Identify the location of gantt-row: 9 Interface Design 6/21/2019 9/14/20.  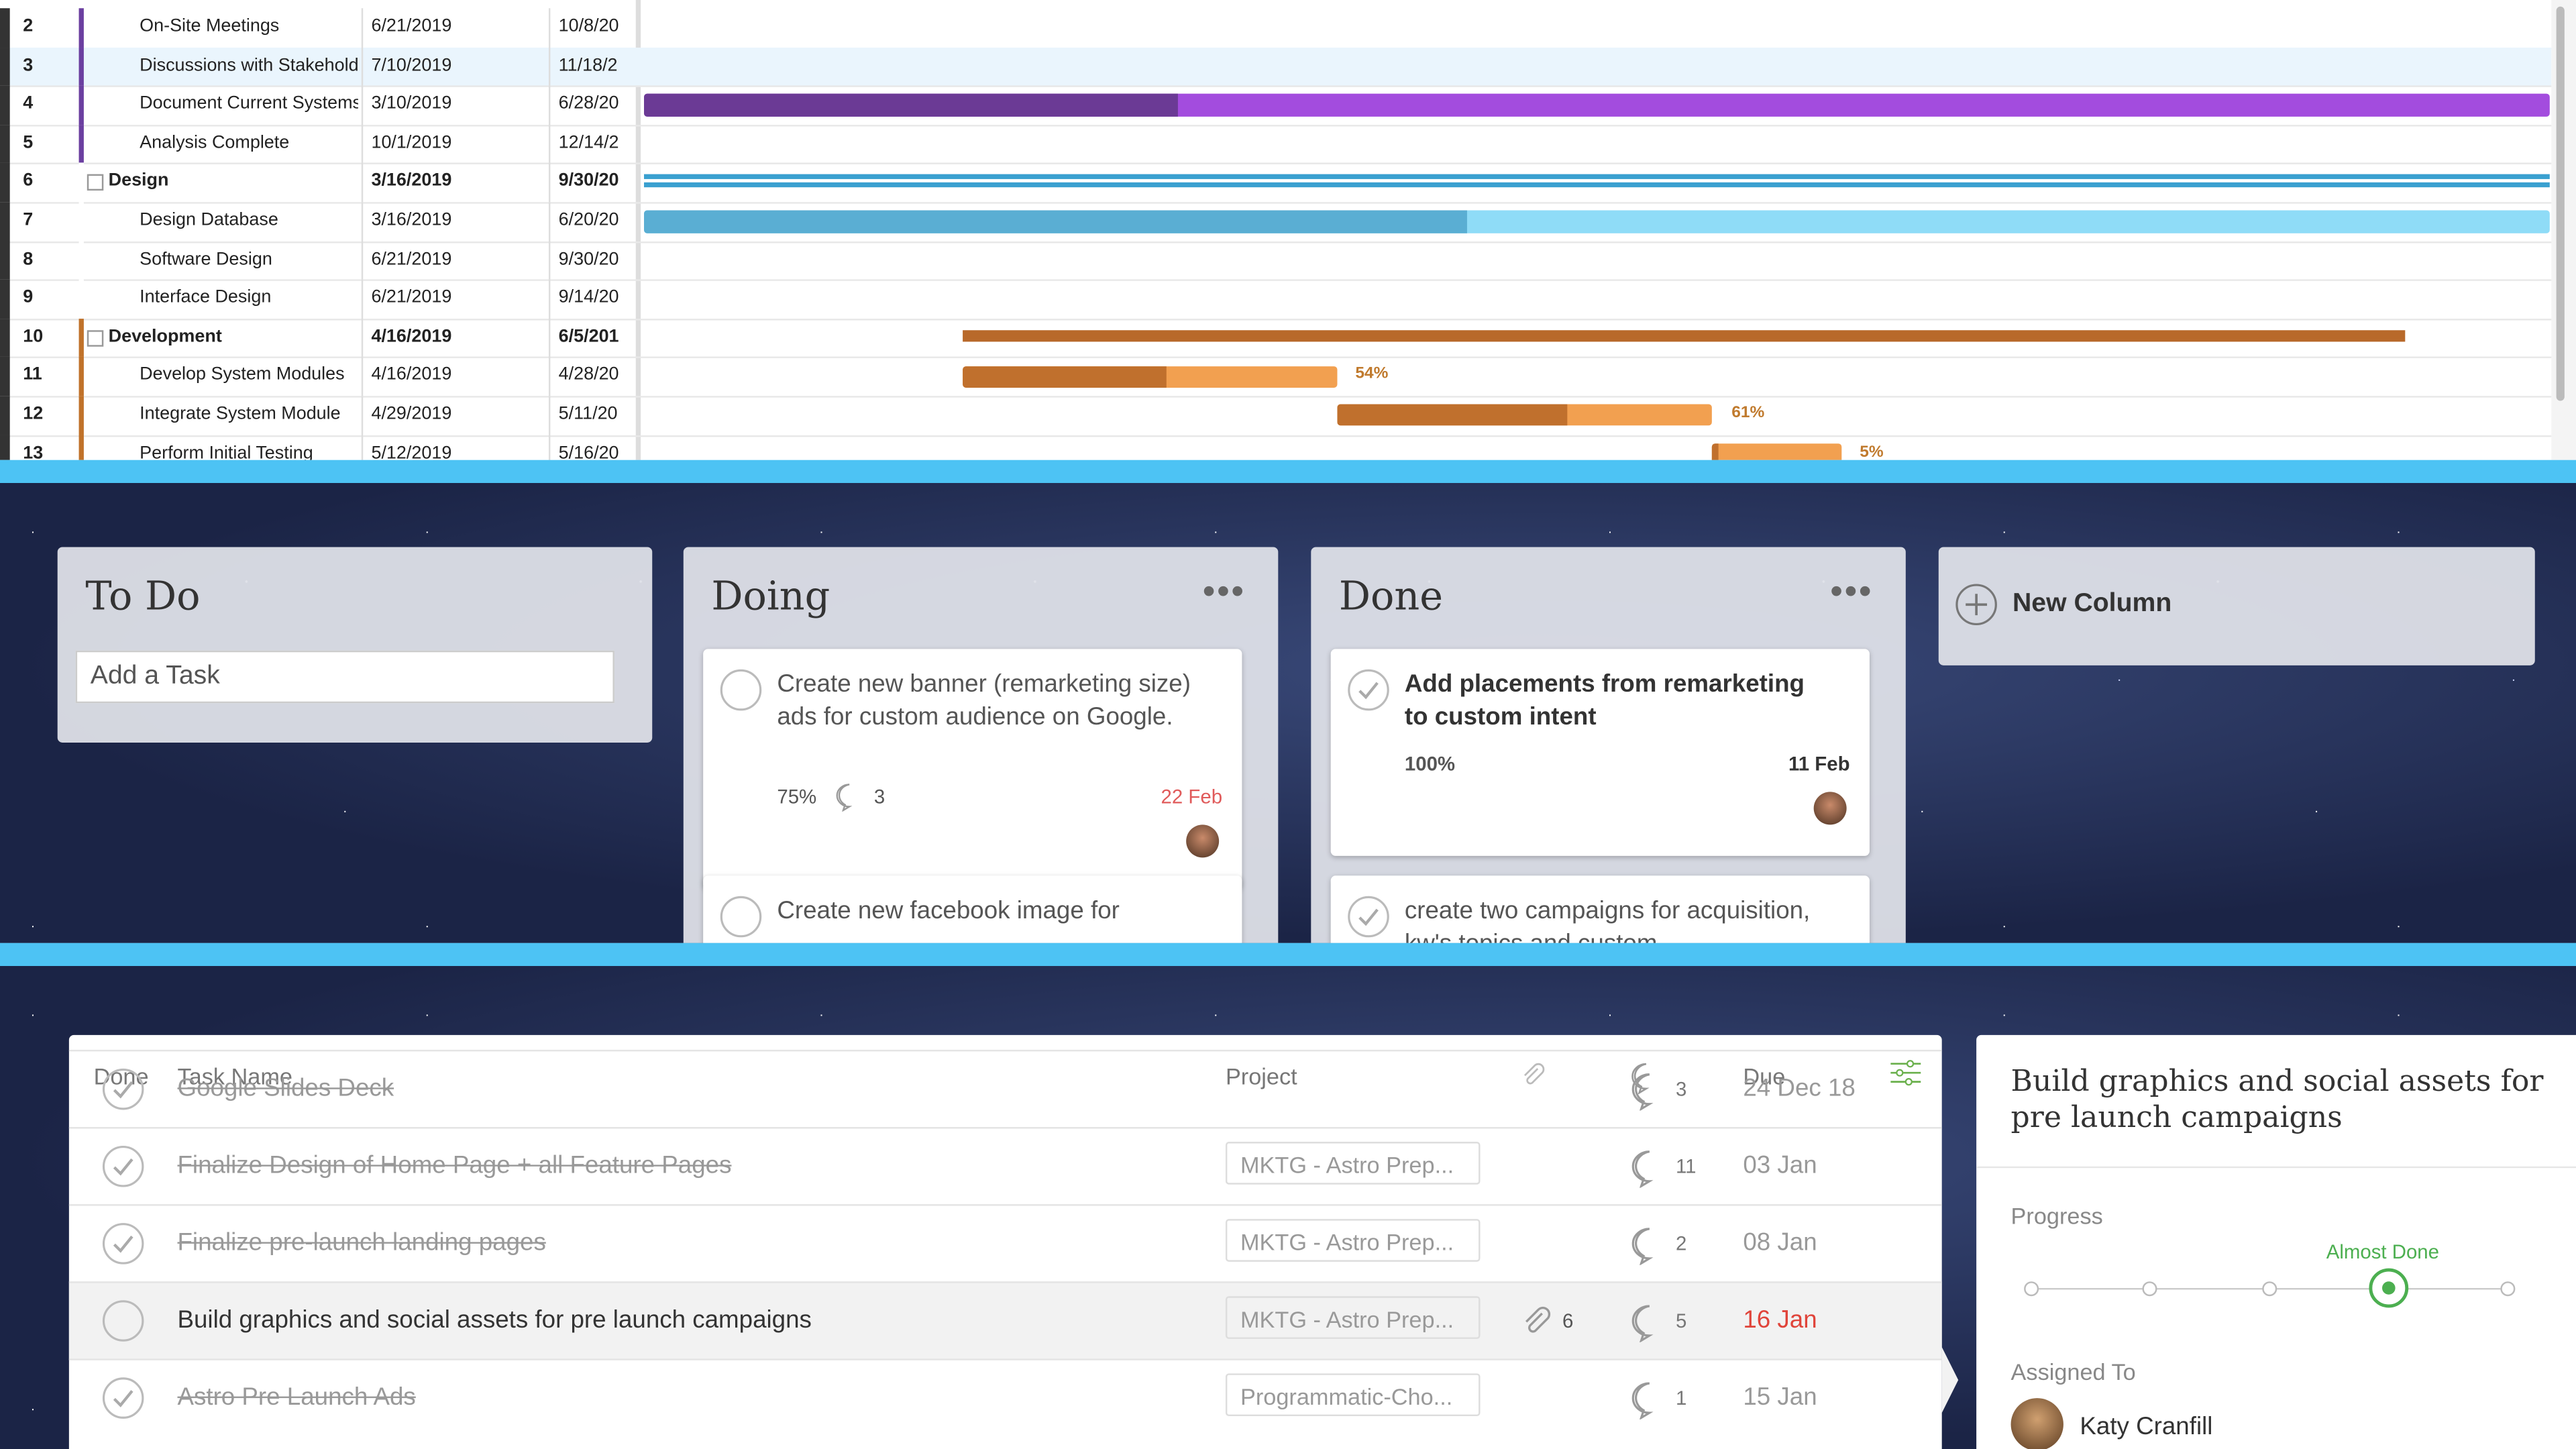
(1276, 300).